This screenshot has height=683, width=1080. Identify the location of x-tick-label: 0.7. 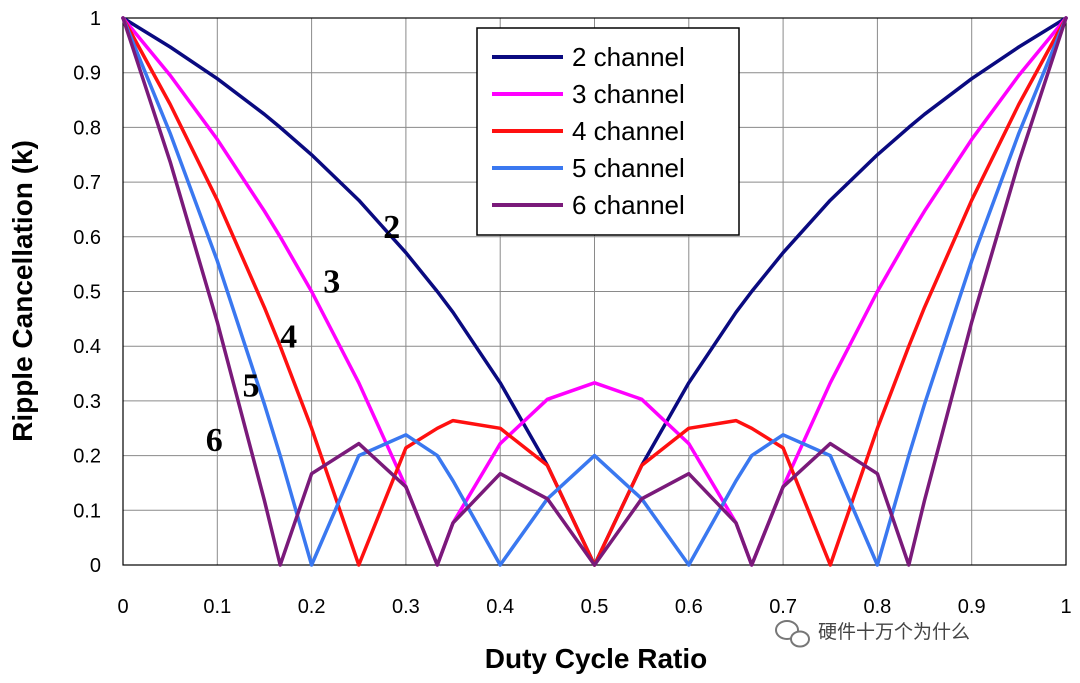
(783, 607).